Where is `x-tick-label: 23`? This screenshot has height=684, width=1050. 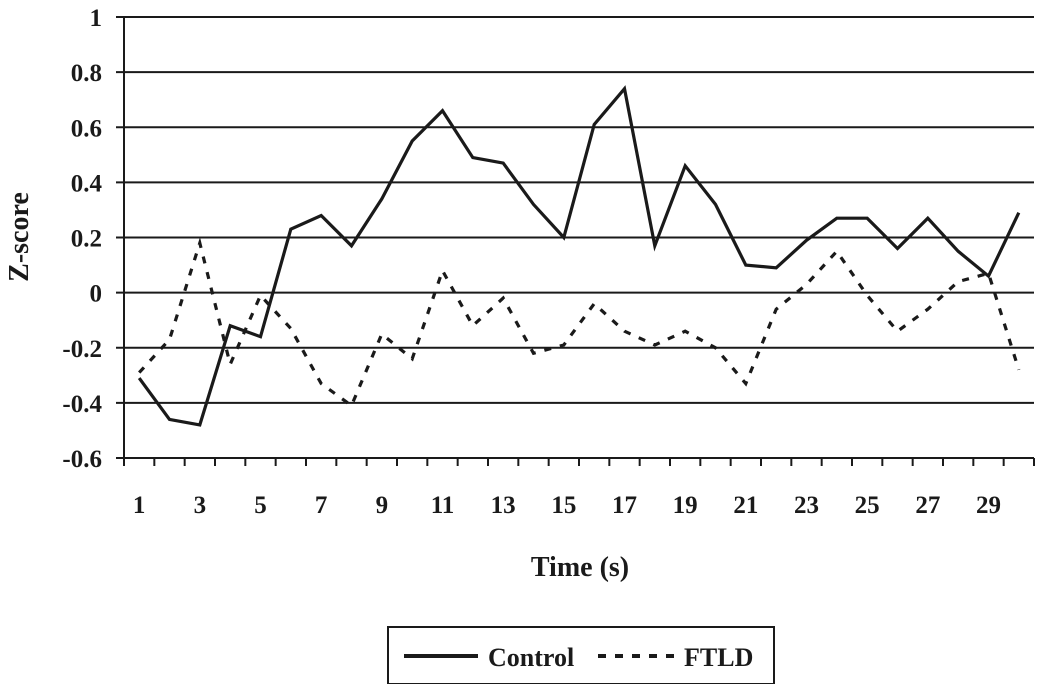 x-tick-label: 23 is located at coordinates (806, 505).